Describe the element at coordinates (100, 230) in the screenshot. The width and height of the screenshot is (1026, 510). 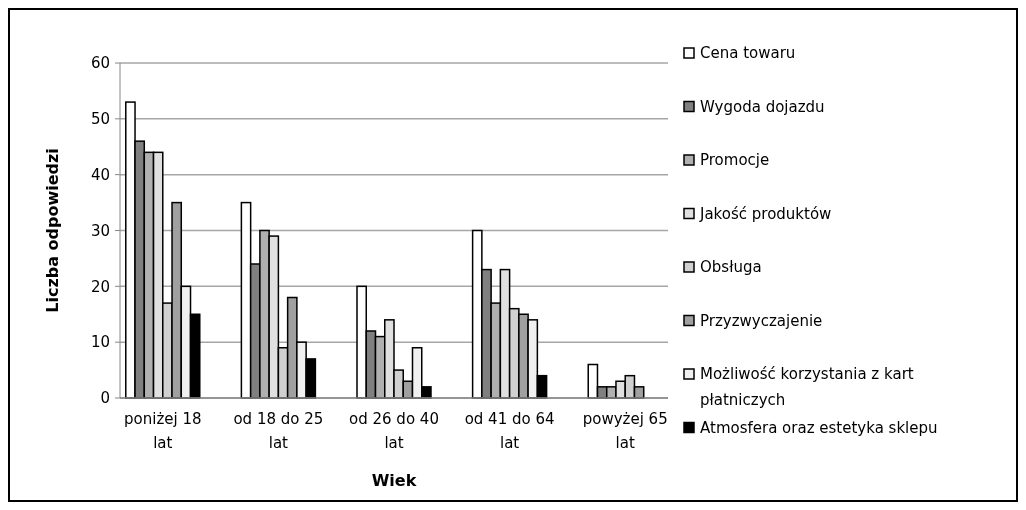
I see `y-tick-label: 30` at that location.